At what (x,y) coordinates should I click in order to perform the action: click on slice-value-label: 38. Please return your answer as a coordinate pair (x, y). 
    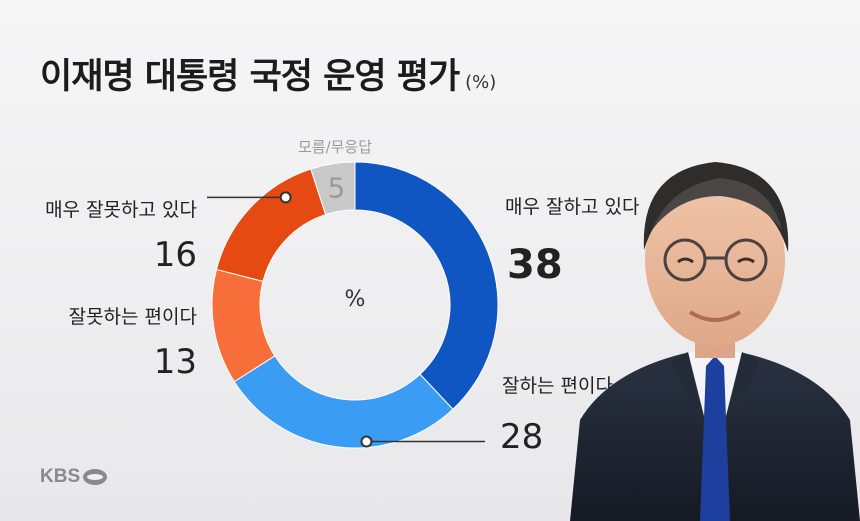
    Looking at the image, I should click on (535, 265).